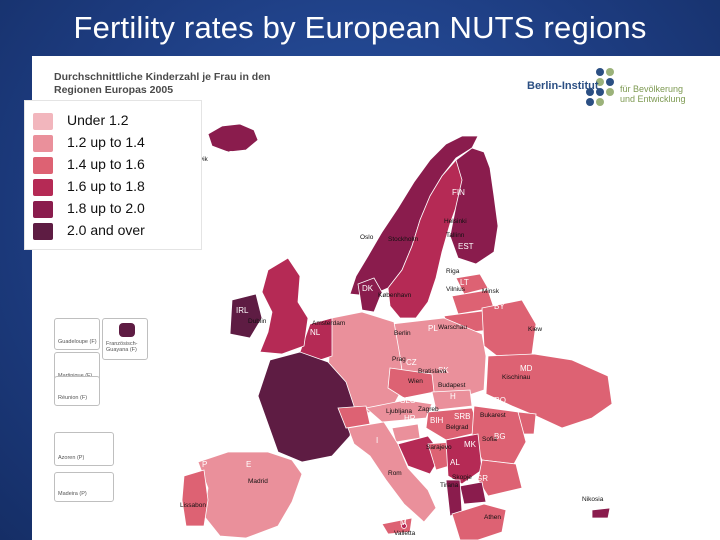 The image size is (720, 540). What do you see at coordinates (403, 522) in the screenshot?
I see `country-code: M` at bounding box center [403, 522].